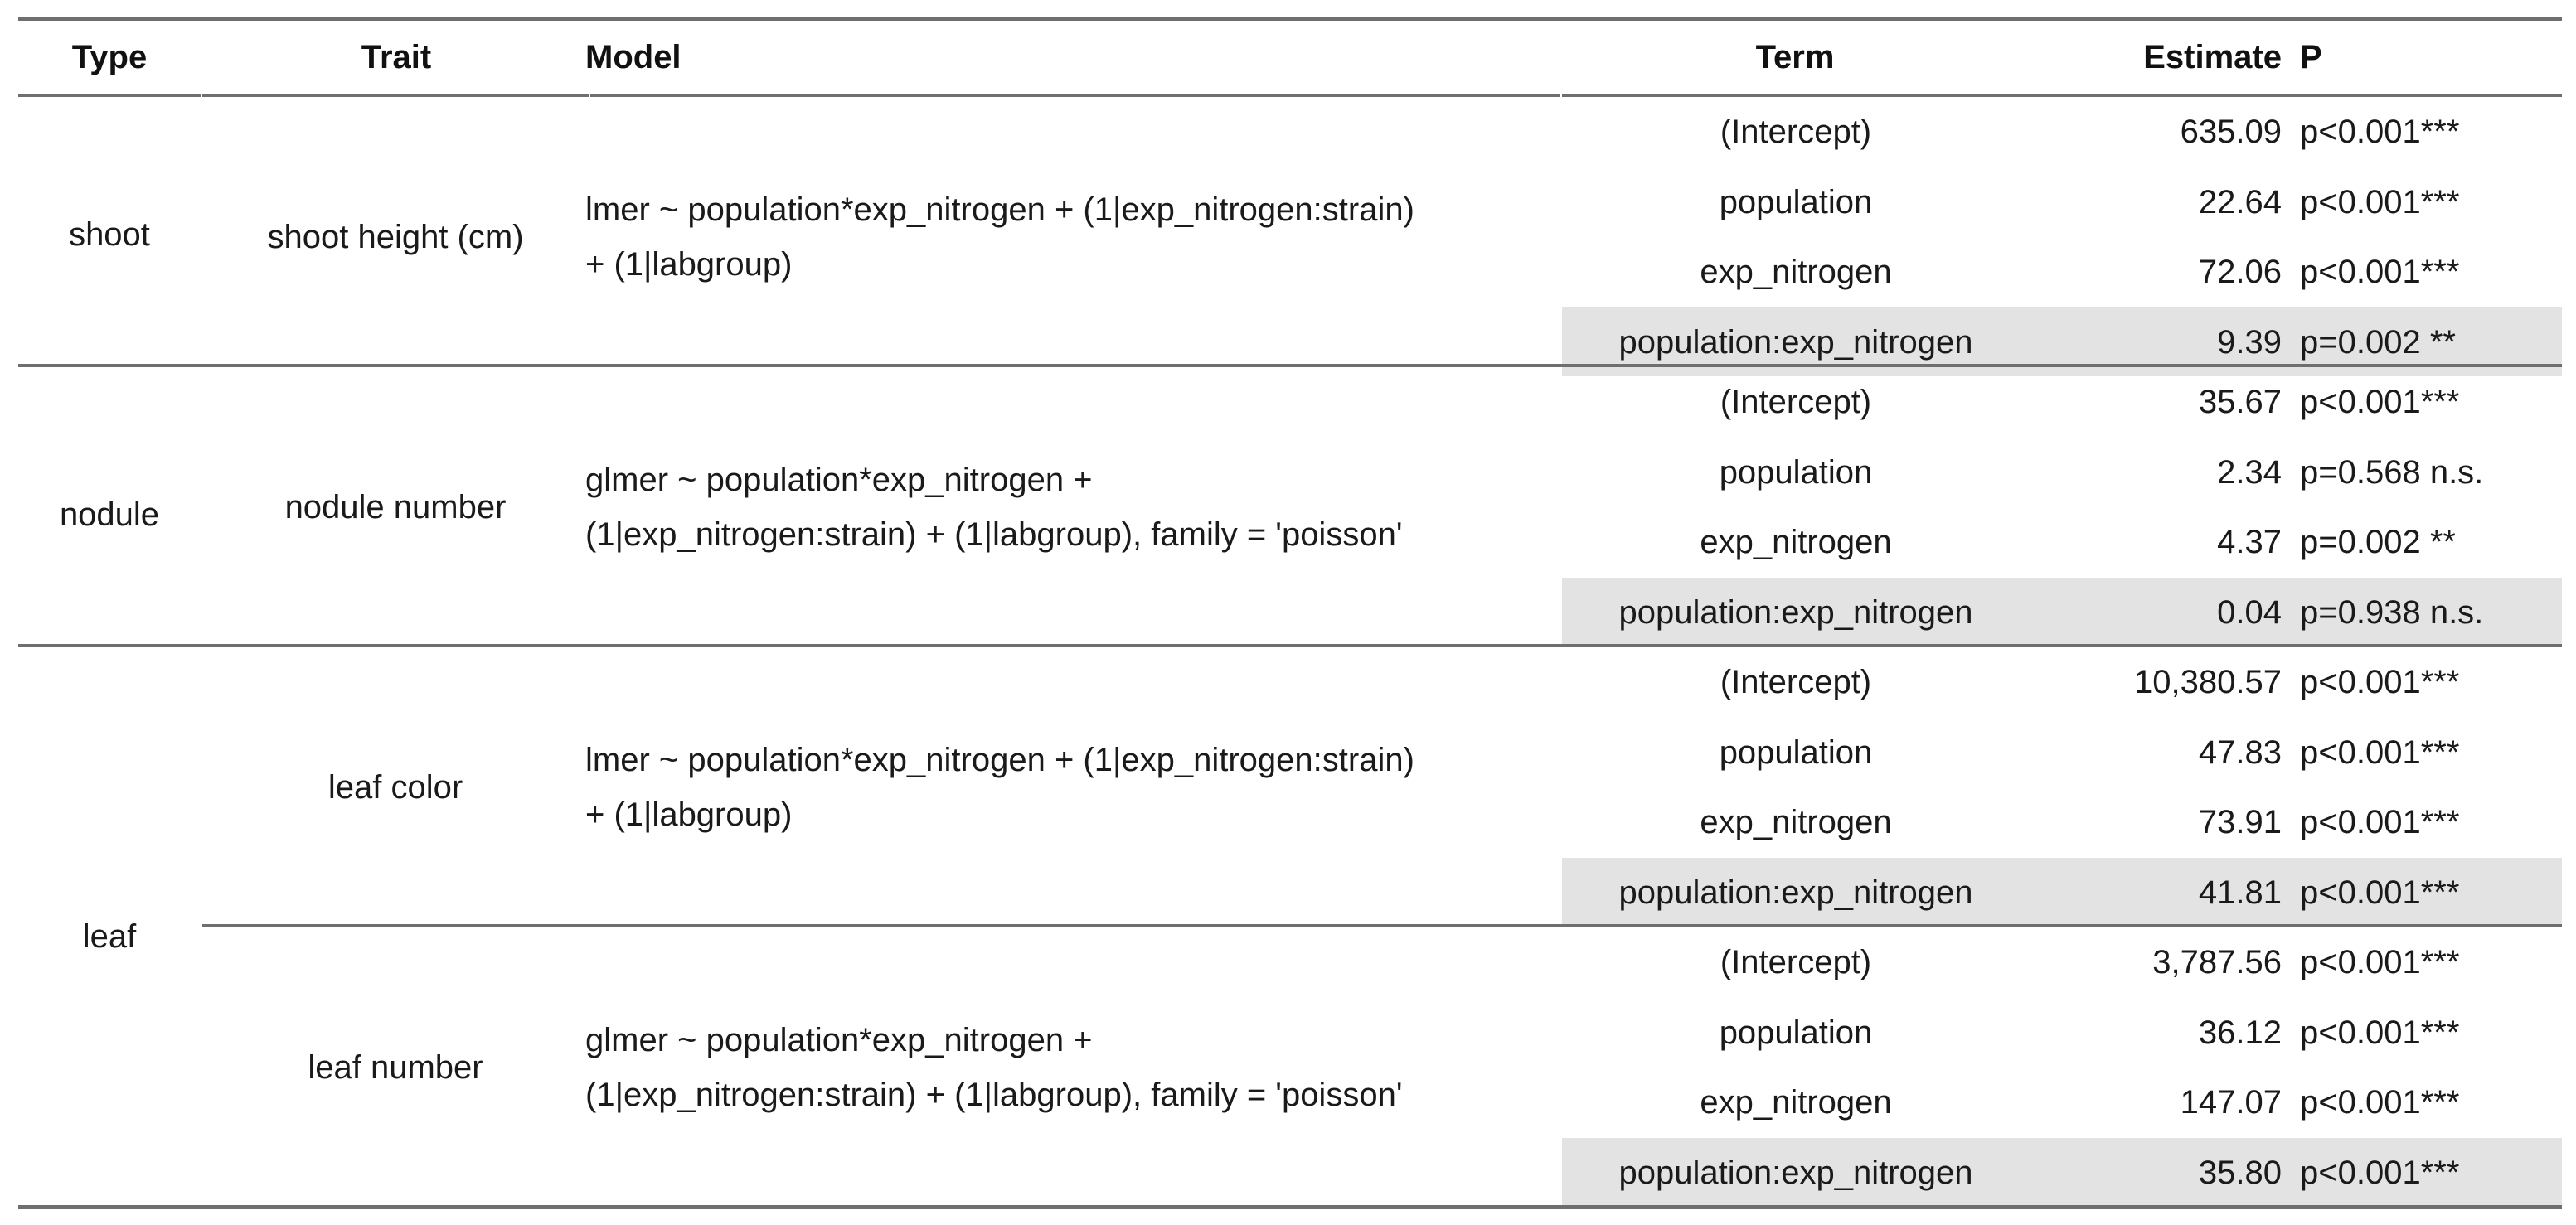  Describe the element at coordinates (395, 237) in the screenshot. I see `trait-label: shoot height (cm)` at that location.